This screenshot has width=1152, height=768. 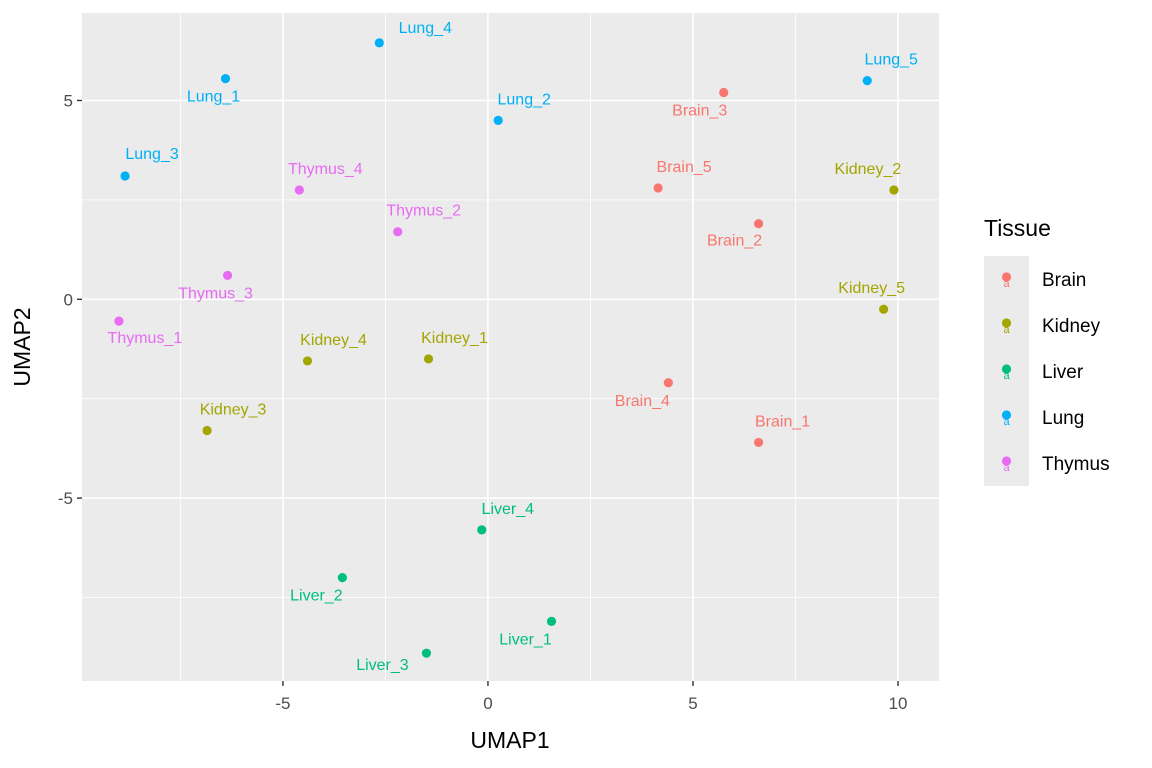 I want to click on point-label: Brain_3, so click(x=699, y=111).